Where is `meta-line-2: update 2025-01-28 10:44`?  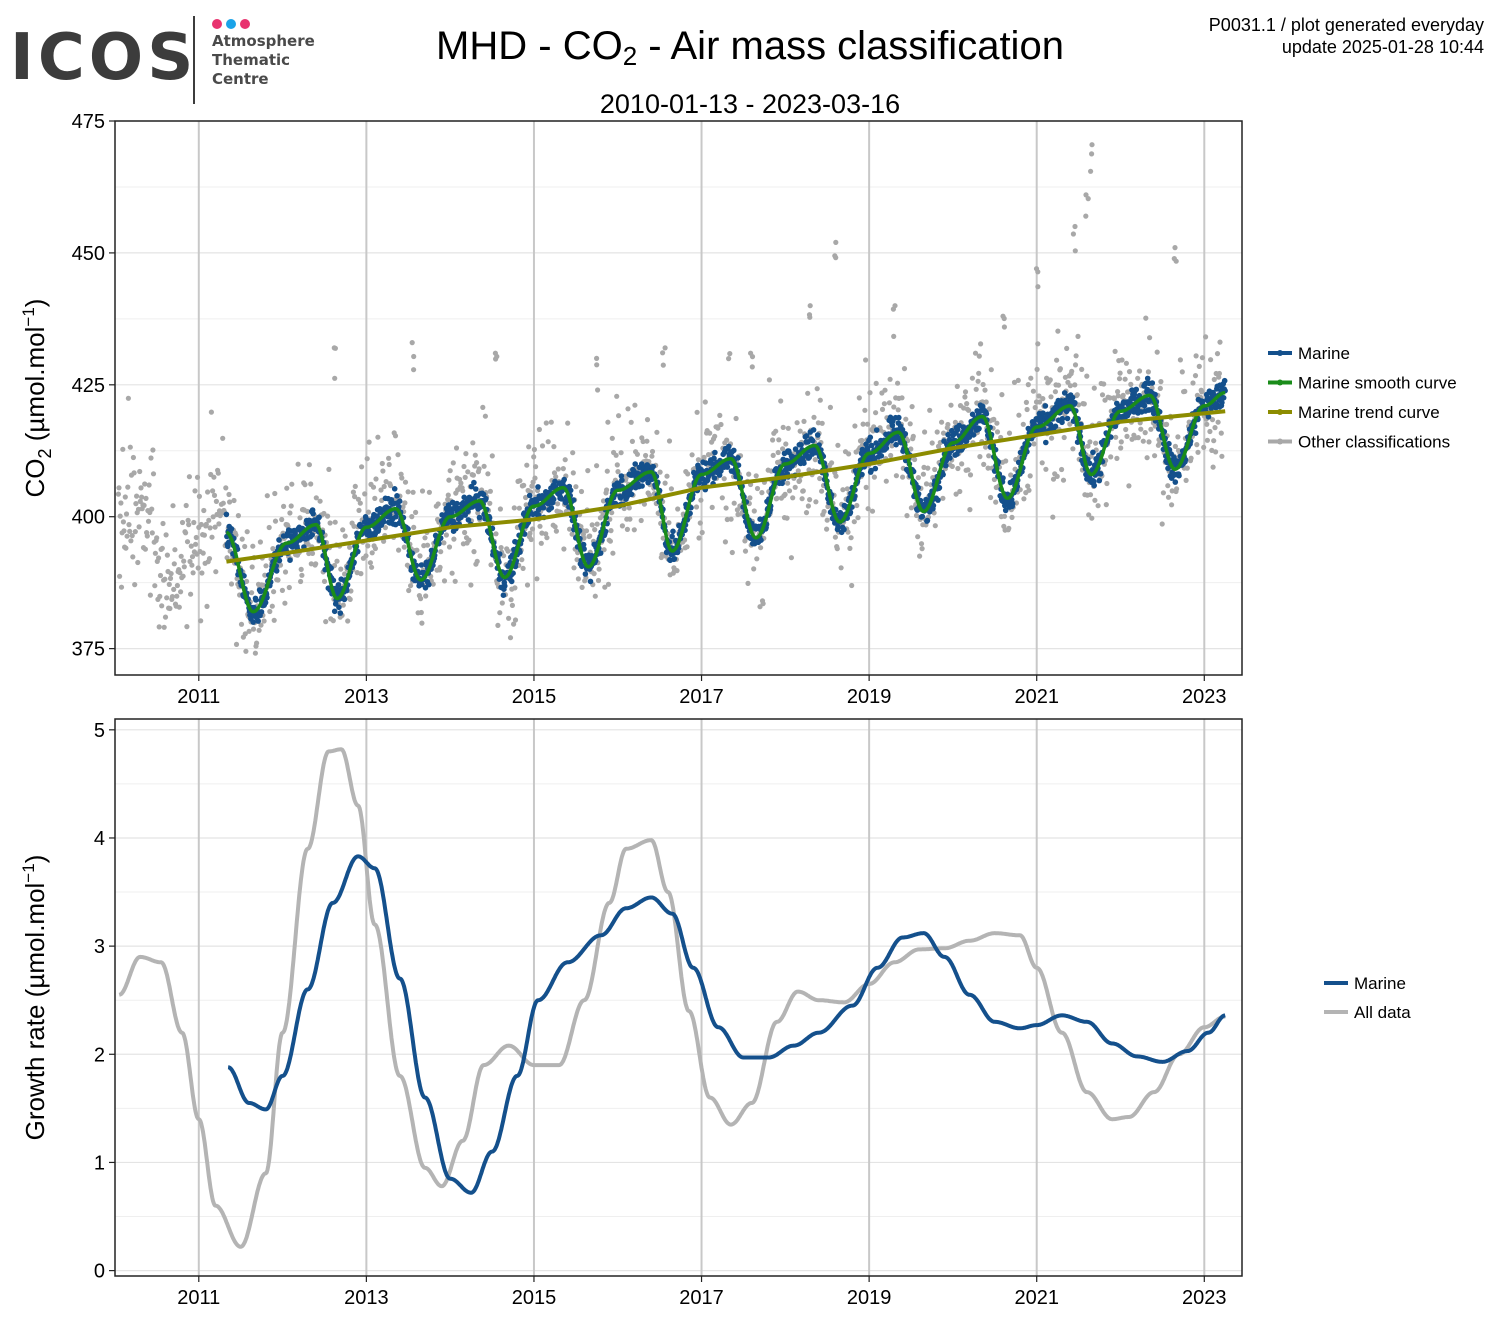
meta-line-2: update 2025-01-28 10:44 is located at coordinates (1382, 47).